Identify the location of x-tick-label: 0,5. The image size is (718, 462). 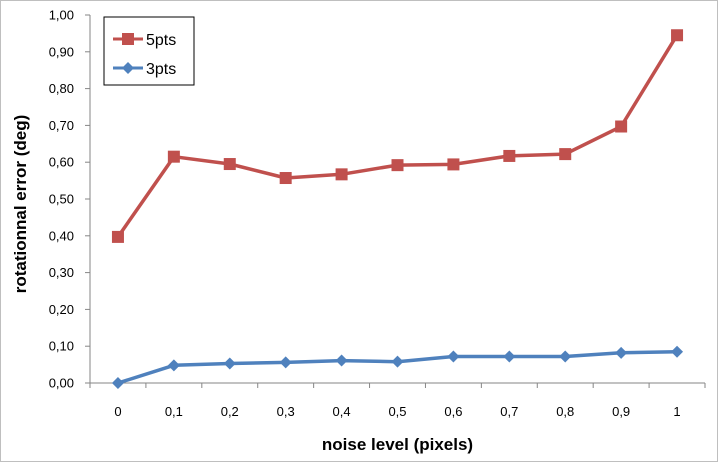
(397, 411).